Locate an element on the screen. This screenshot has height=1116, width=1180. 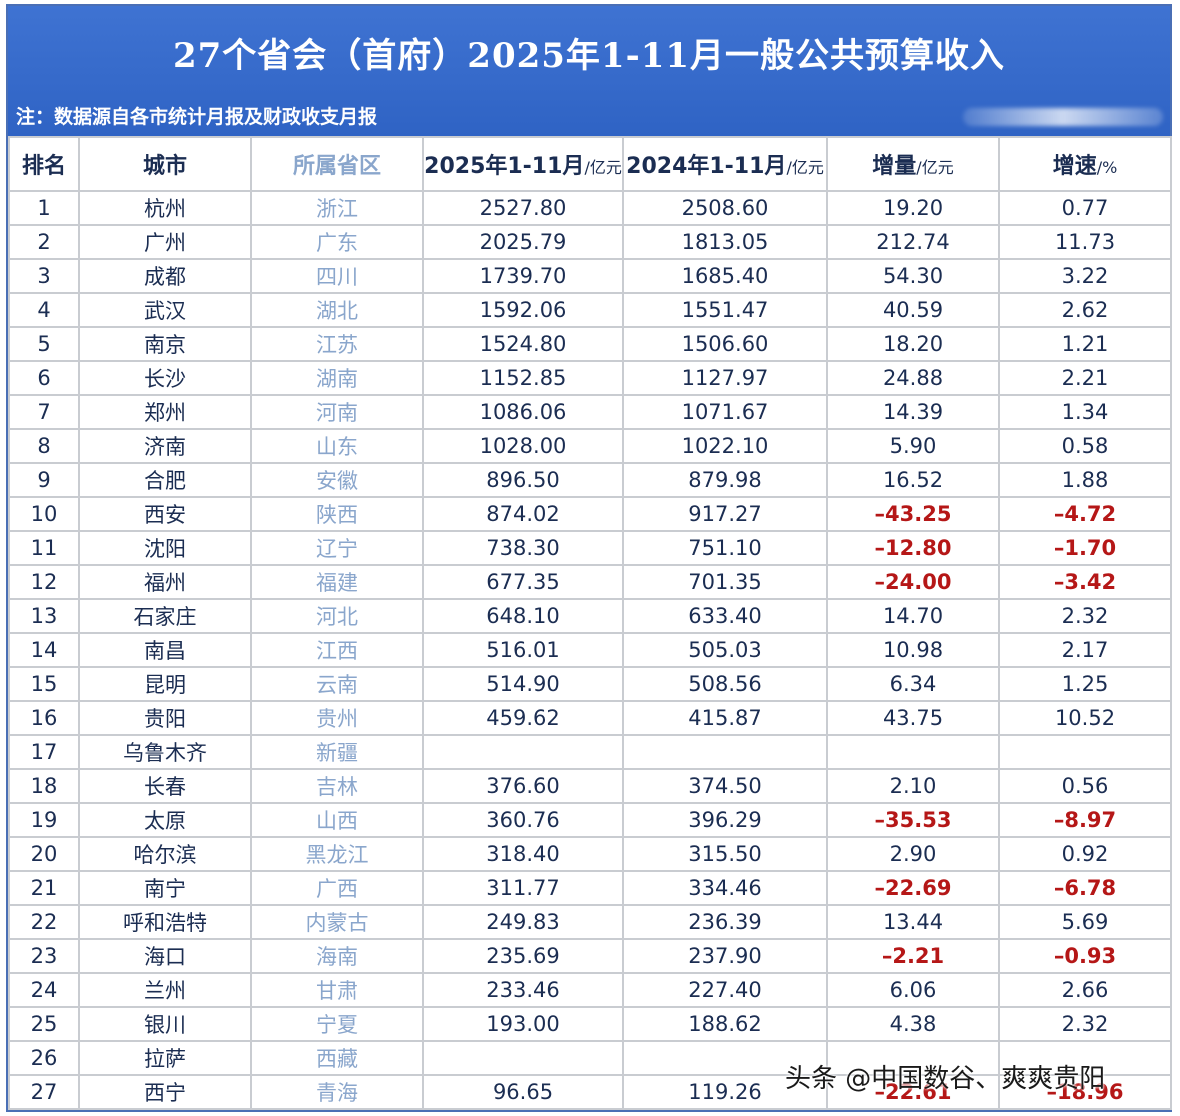
cell-growth: 2.66 is located at coordinates (1085, 990).